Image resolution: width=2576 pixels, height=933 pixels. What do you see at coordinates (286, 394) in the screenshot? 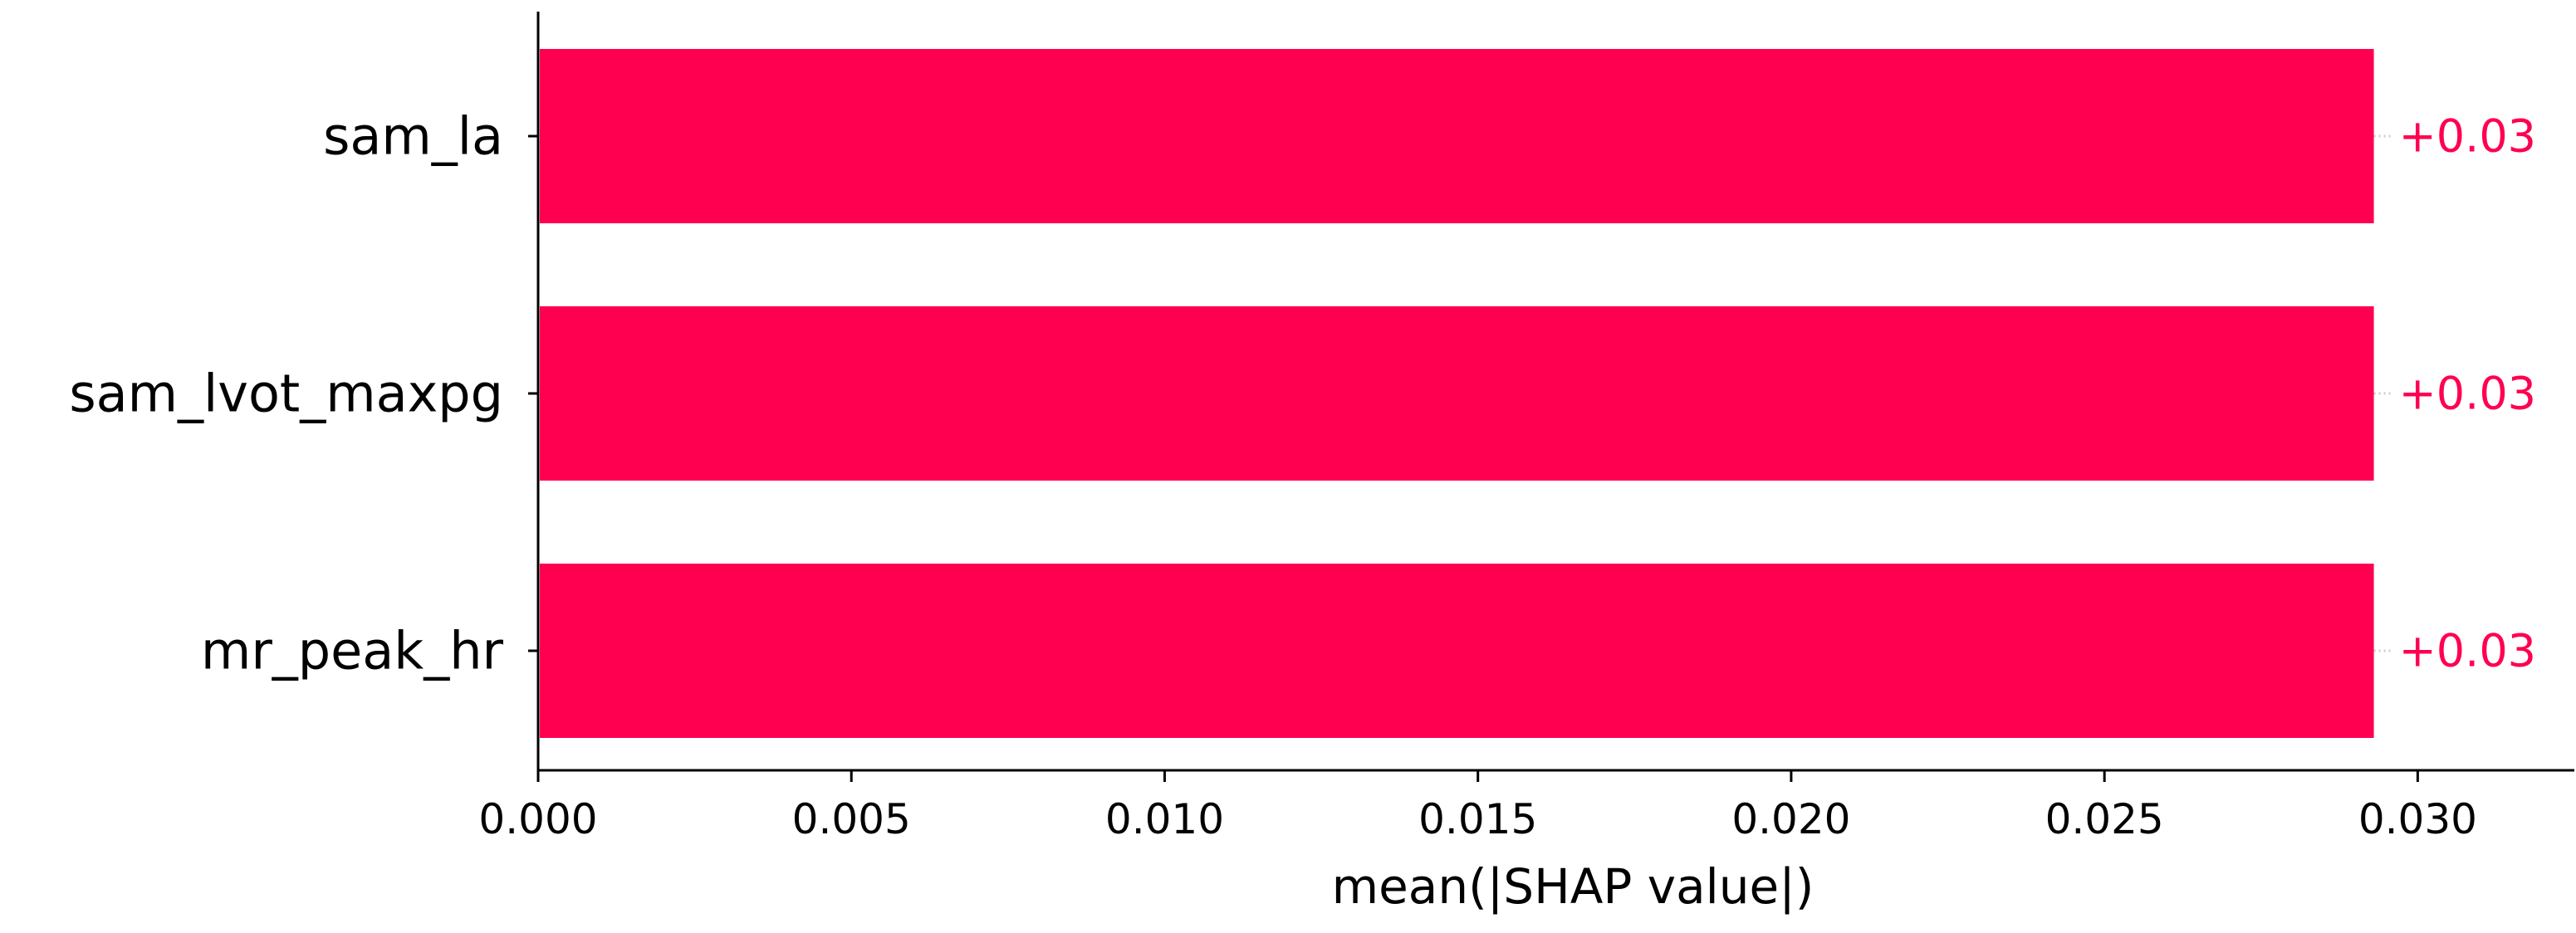
I see `category-label: sam_lvot_maxpg` at bounding box center [286, 394].